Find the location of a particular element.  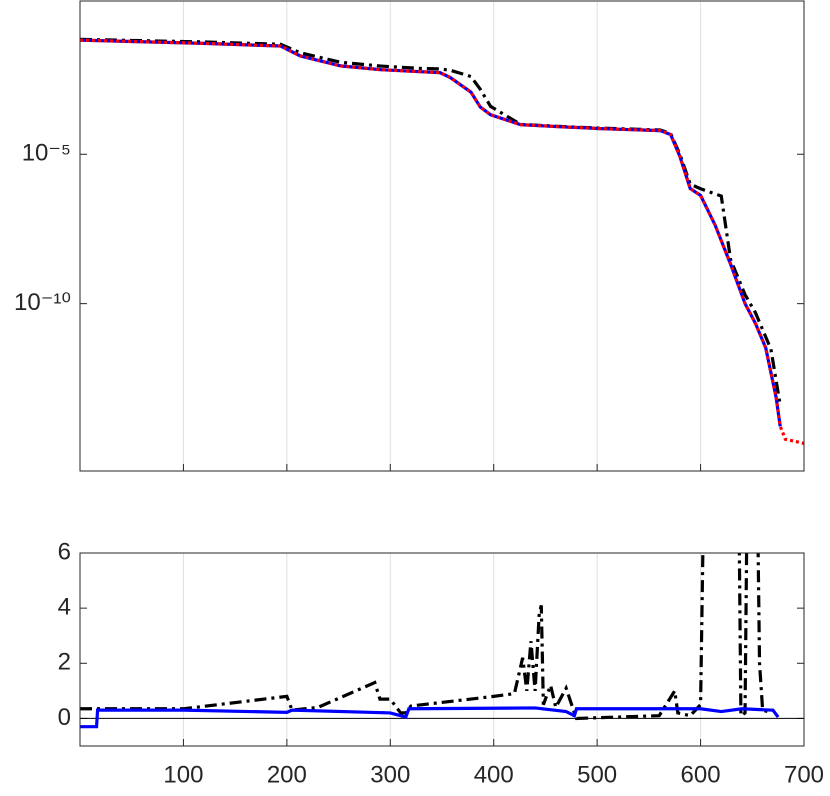

y-tick-label: 4 is located at coordinates (64, 606).